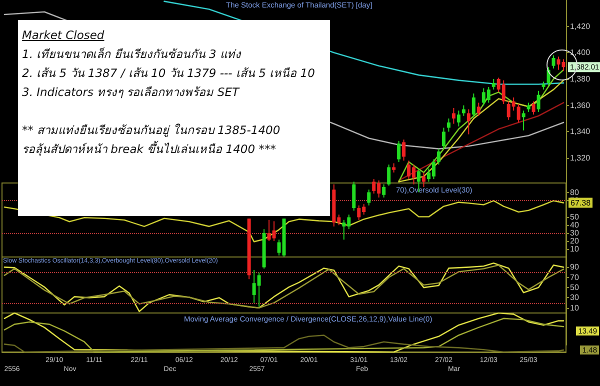  What do you see at coordinates (132, 54) in the screenshot?
I see `annotation: 1. เทียนขนาดเล็ก ยืนเรียงกันซ้อนกัน 3 แท่ง` at bounding box center [132, 54].